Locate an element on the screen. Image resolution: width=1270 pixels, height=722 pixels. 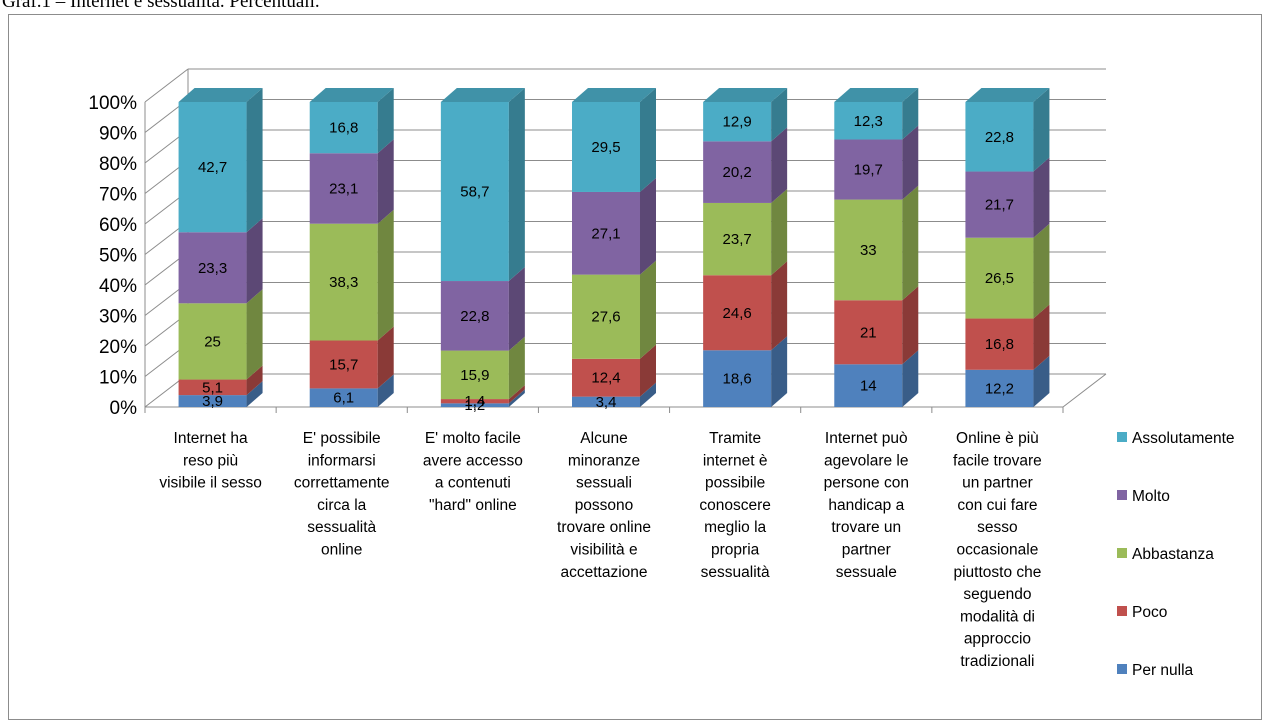
data-label: 27,6 is located at coordinates (605, 317).